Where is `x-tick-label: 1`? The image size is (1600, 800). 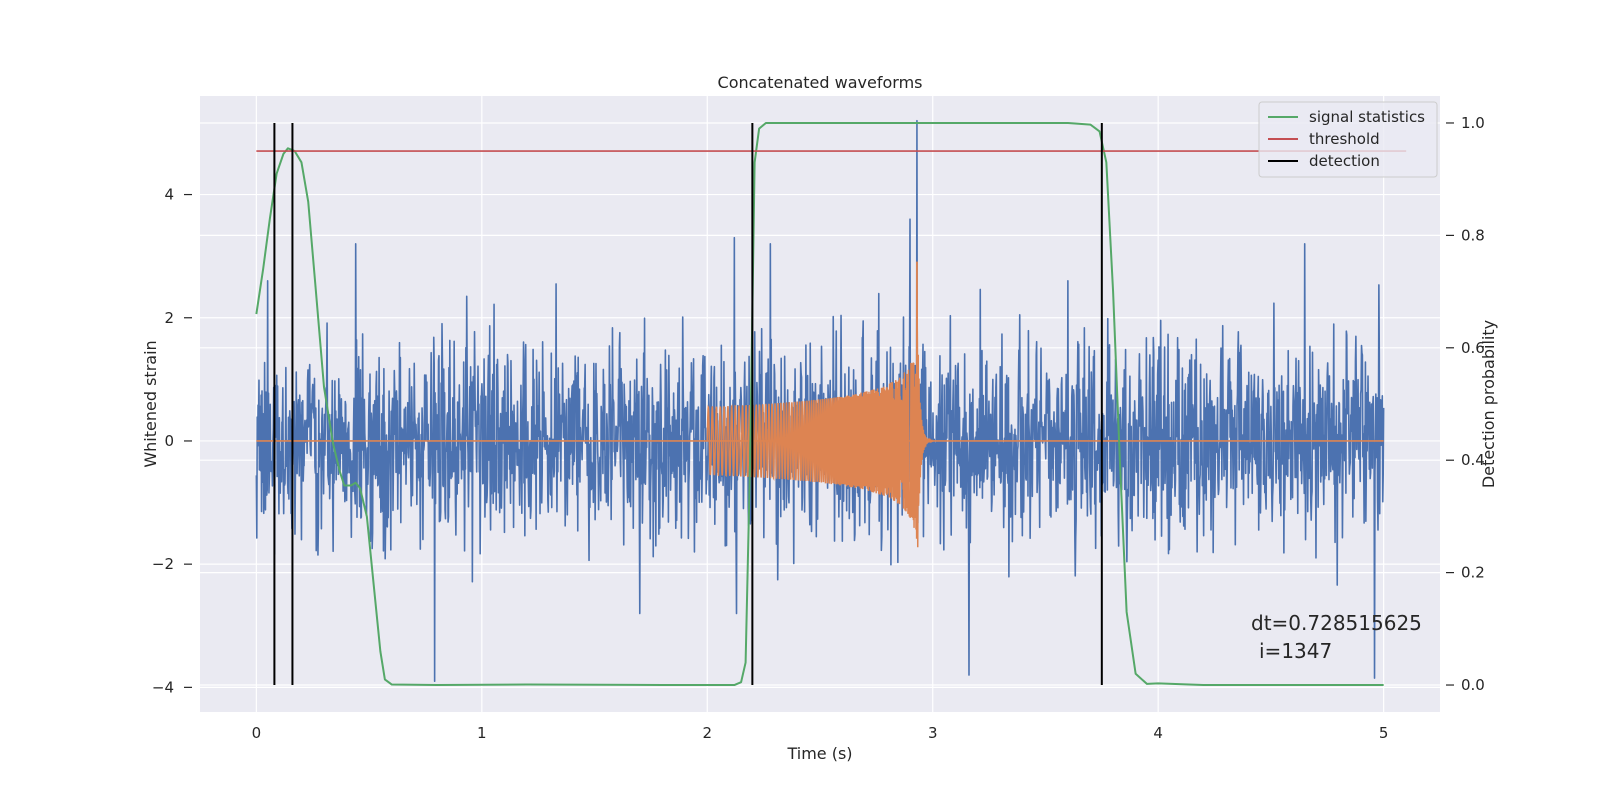
x-tick-label: 1 is located at coordinates (482, 733).